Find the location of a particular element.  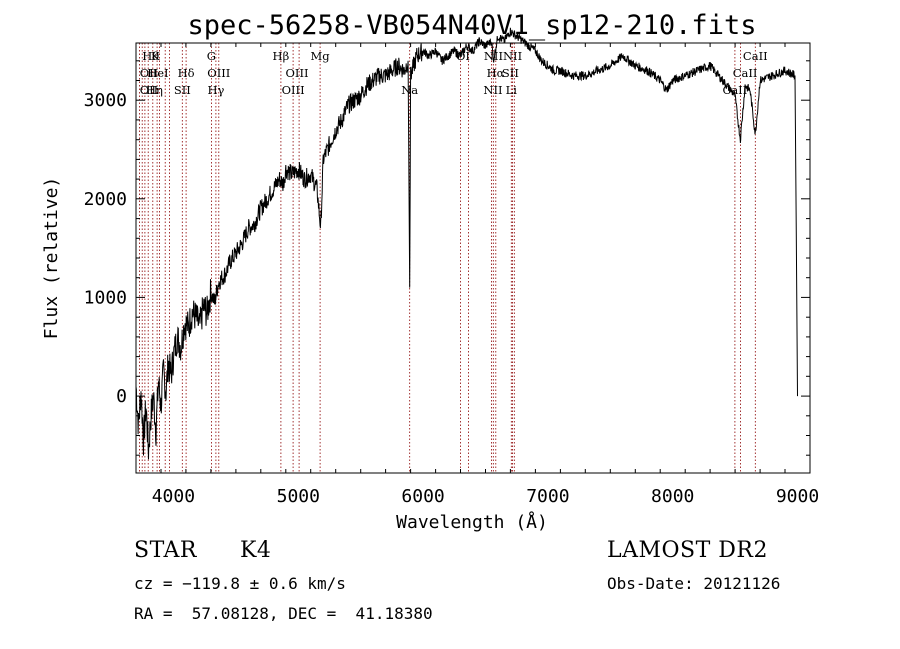

y-tick-label: 1000 is located at coordinates (105, 297).